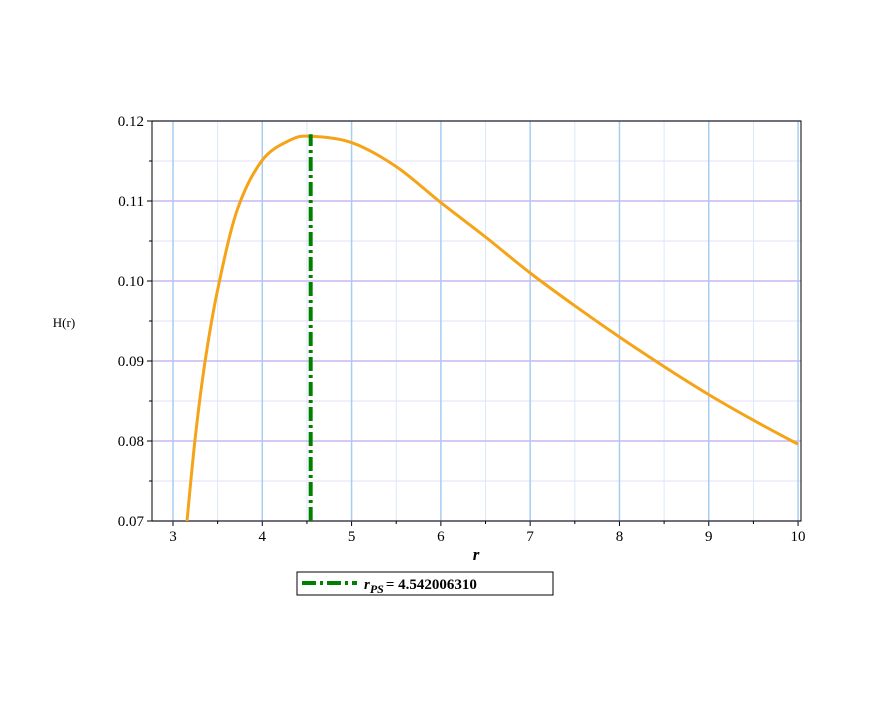 The width and height of the screenshot is (872, 713). Describe the element at coordinates (431, 585) in the screenshot. I see `legend-value: = 4.542006310` at that location.